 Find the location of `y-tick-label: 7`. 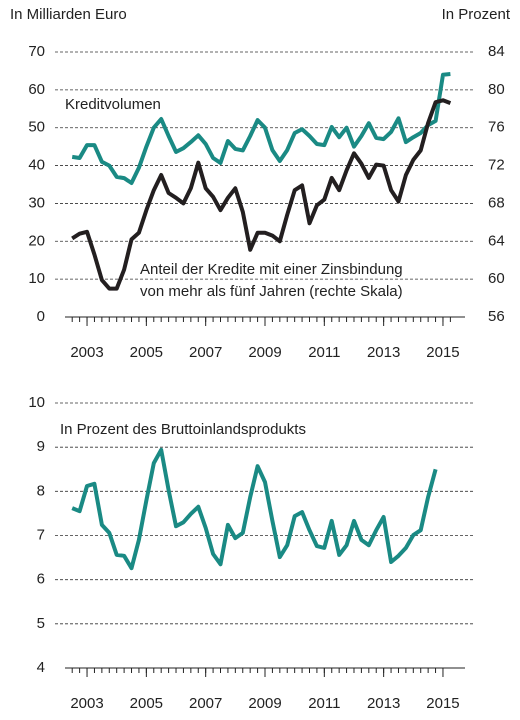

y-tick-label: 7 is located at coordinates (41, 534).